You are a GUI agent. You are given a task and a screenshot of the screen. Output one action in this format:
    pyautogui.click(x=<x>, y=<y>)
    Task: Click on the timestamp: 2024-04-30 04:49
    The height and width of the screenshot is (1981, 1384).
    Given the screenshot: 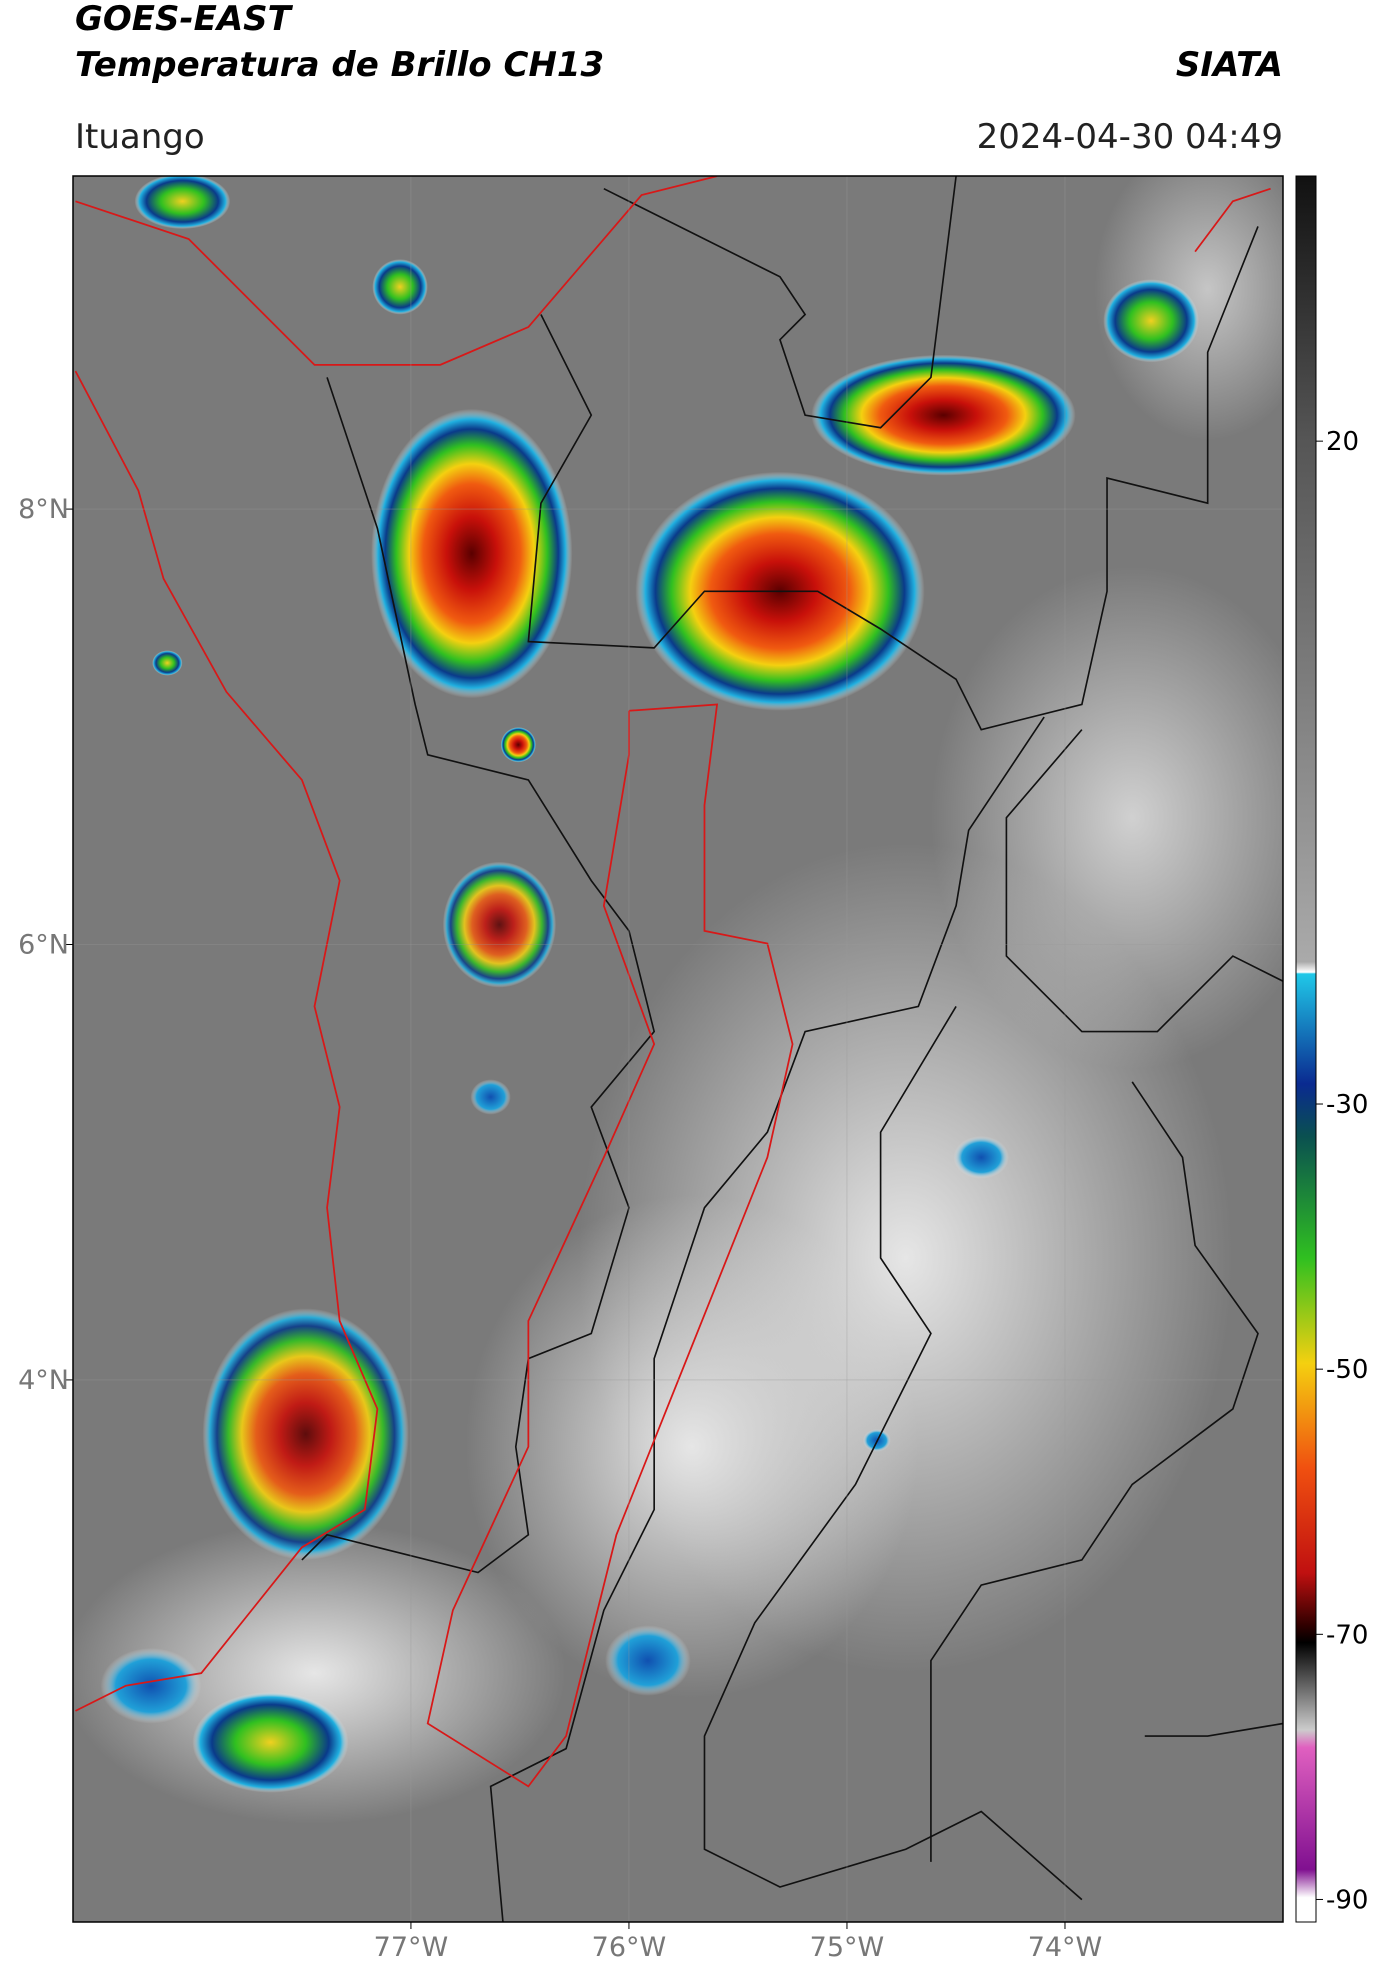 What is the action you would take?
    pyautogui.click(x=1130, y=137)
    